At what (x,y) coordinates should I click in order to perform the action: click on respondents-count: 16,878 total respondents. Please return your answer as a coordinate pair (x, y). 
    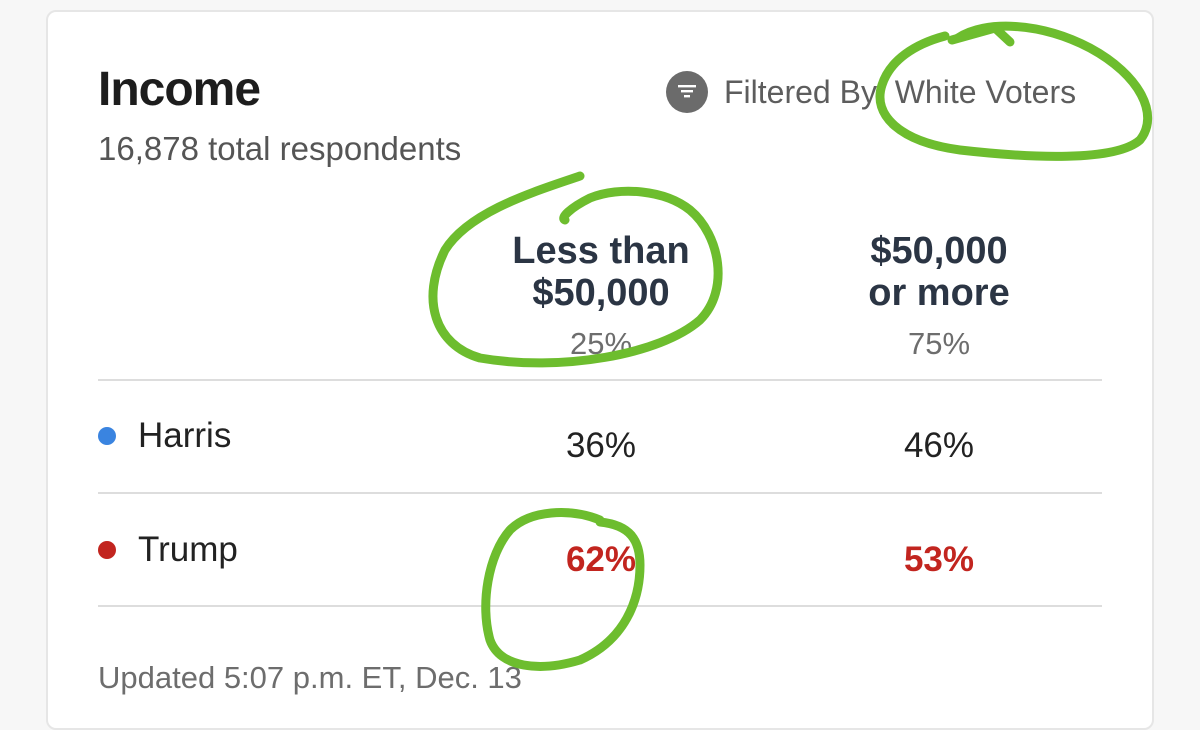
    Looking at the image, I should click on (280, 148).